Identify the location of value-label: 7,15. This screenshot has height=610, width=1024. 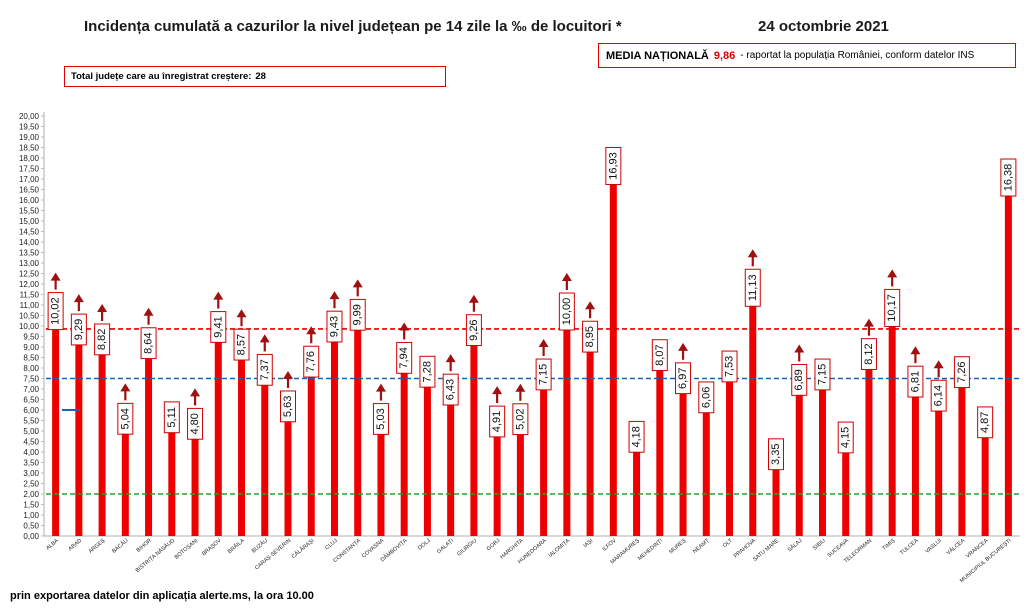
(822, 374).